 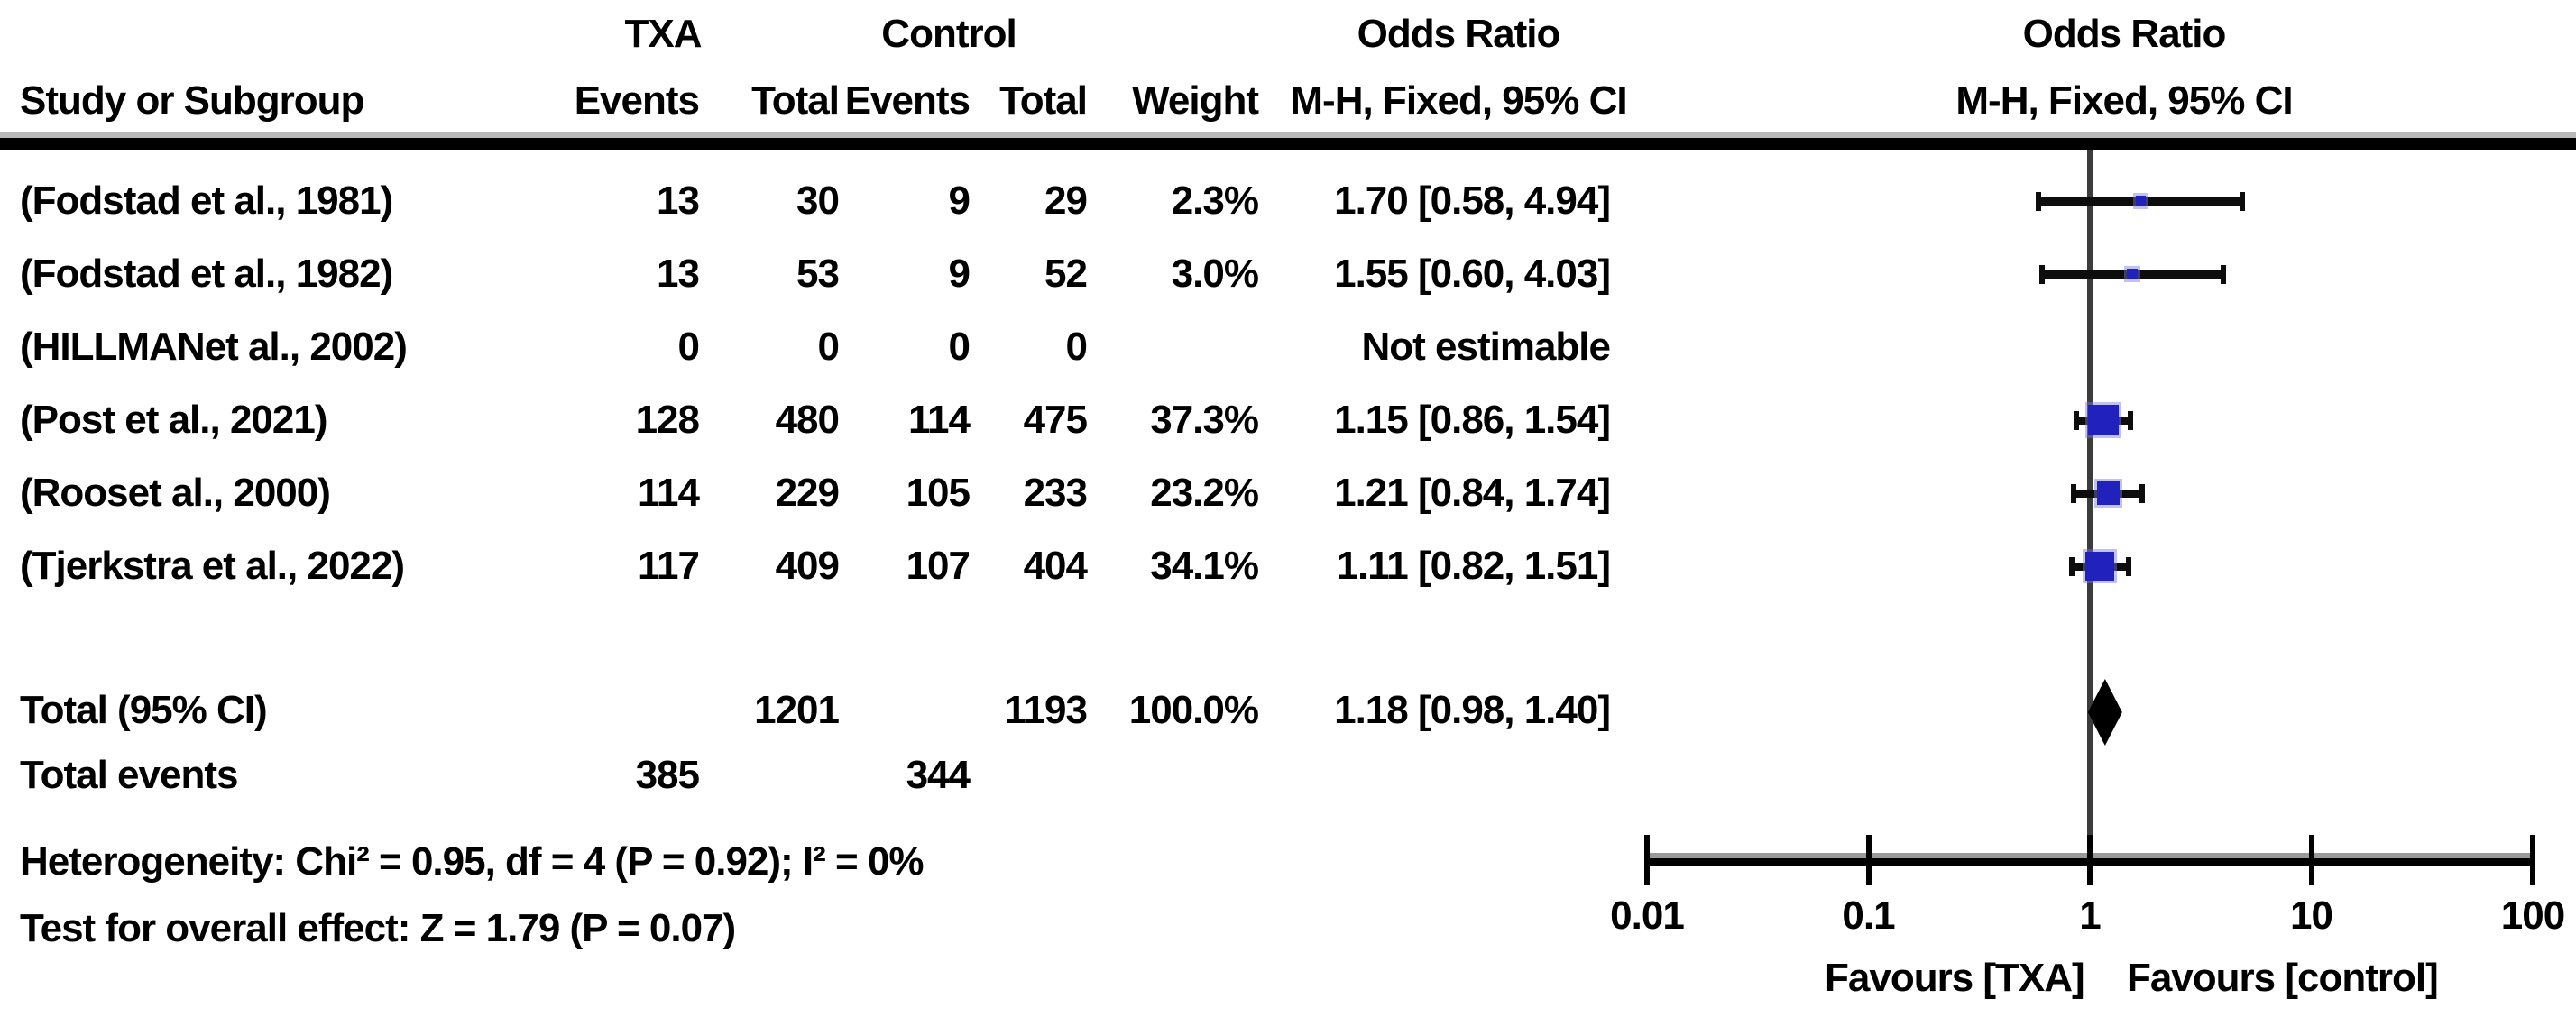 What do you see at coordinates (1472, 493) in the screenshot?
I see `or-ci-cell: 1.21 [0.84, 1.74]` at bounding box center [1472, 493].